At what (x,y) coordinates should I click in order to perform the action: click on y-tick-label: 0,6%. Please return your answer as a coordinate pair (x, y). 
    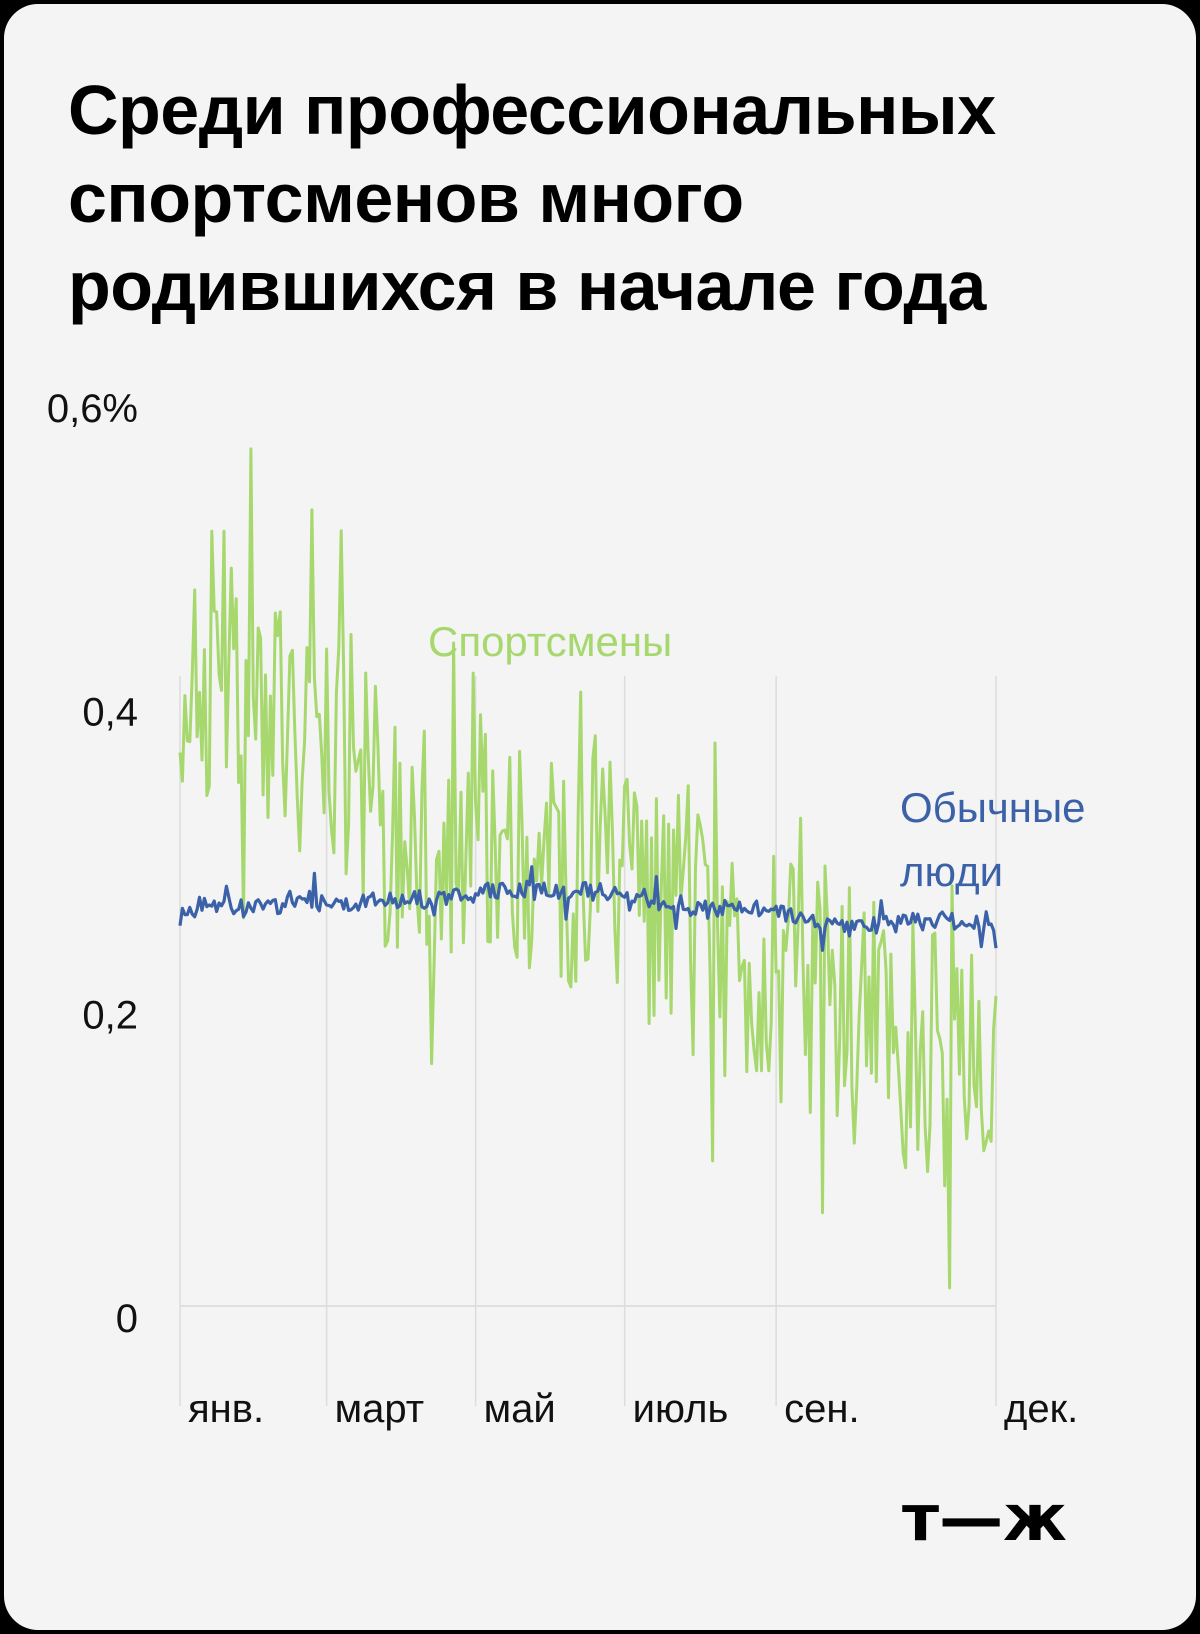
    Looking at the image, I should click on (92, 409).